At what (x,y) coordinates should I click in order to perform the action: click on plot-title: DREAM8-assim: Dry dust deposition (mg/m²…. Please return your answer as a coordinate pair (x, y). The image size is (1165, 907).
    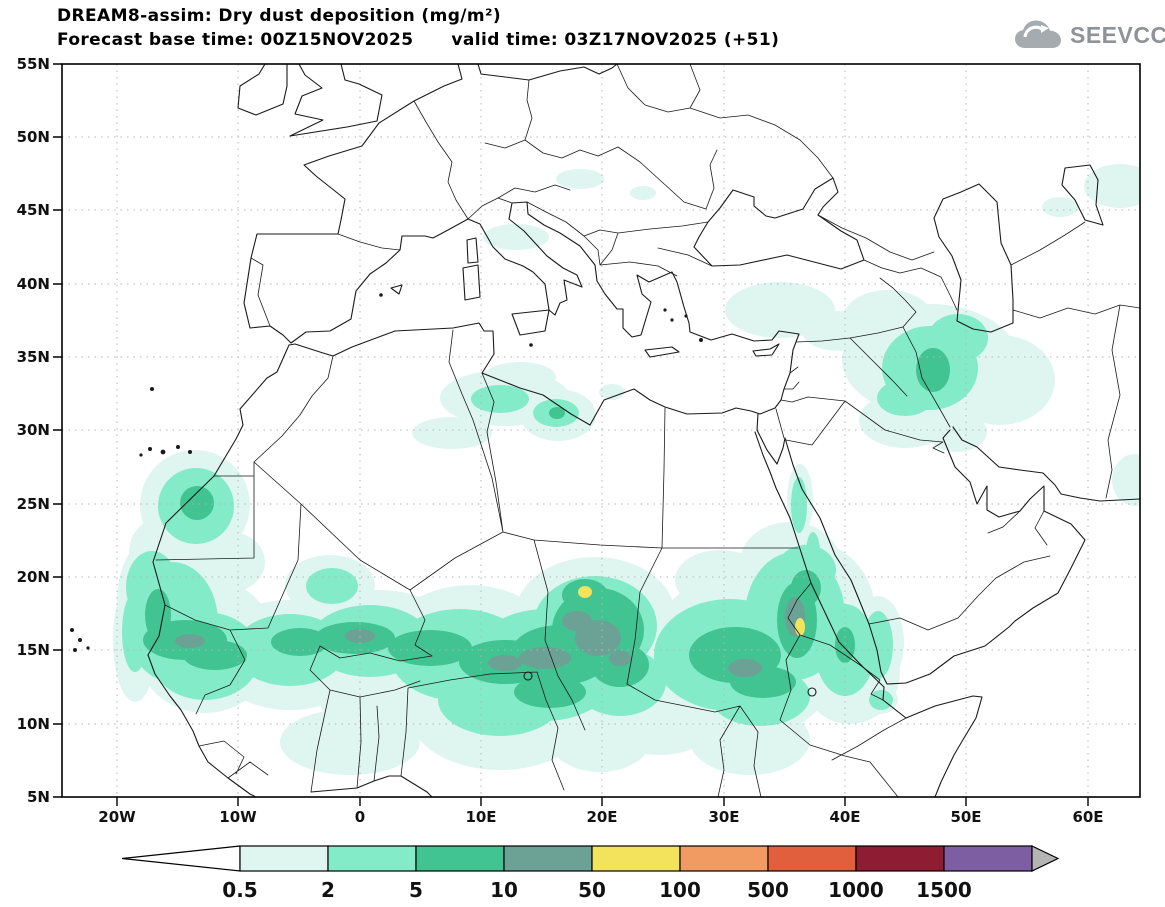
    Looking at the image, I should click on (279, 16).